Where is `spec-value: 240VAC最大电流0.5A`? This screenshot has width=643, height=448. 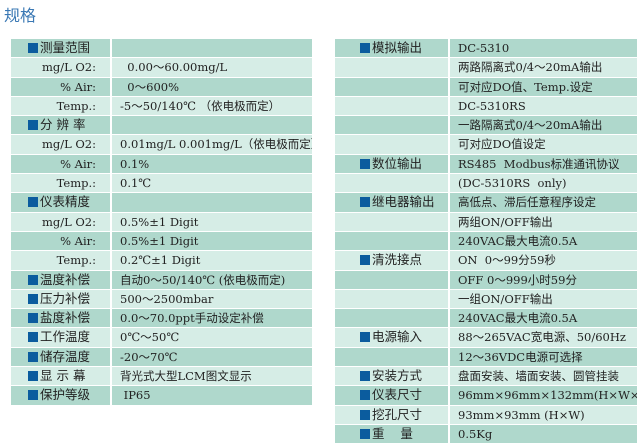
spec-value: 240VAC最大电流0.5A is located at coordinates (518, 318).